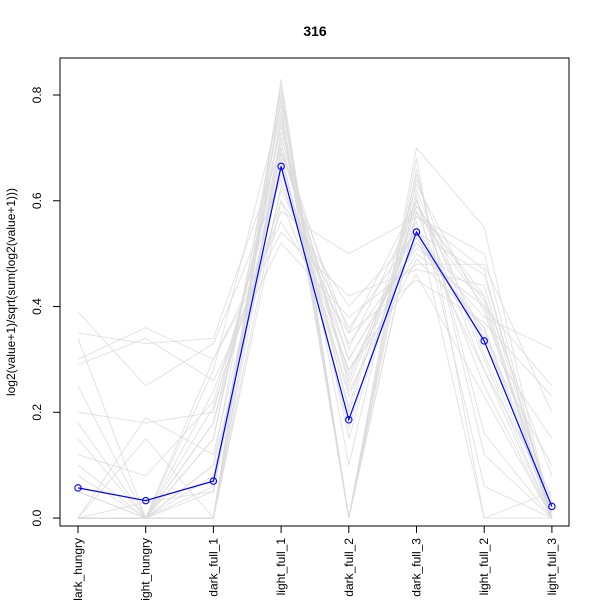 This screenshot has height=600, width=600. Describe the element at coordinates (552, 567) in the screenshot. I see `x-tick-label: light_full_3` at that location.